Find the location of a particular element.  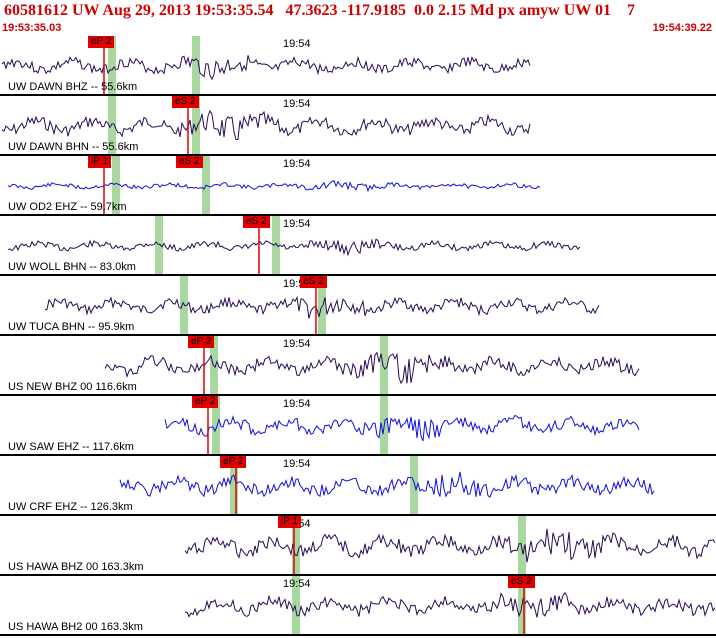

trace-panel: 19:54 eP 2 UW CRF EHZ -- 126.3km is located at coordinates (358, 486).